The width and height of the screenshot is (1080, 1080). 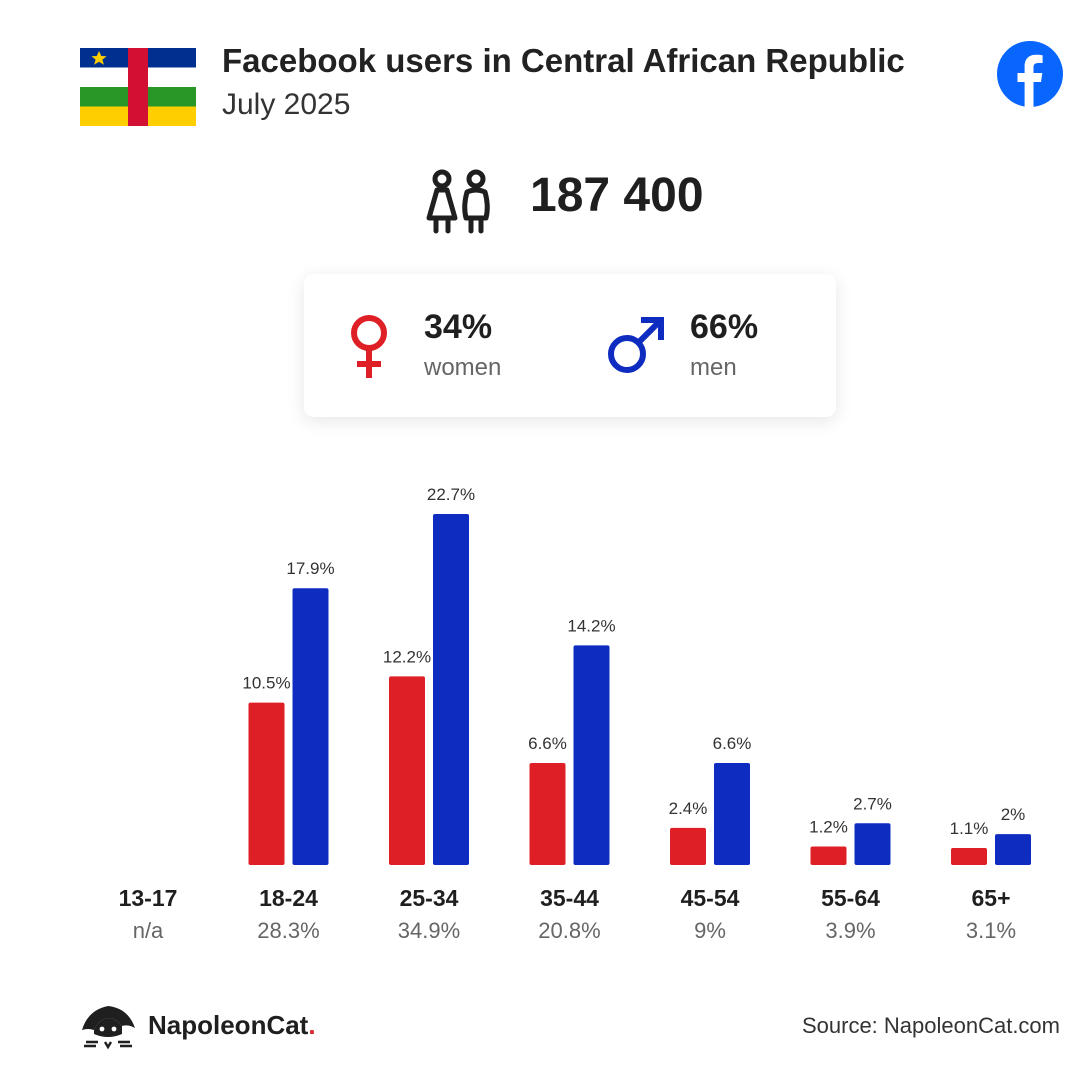 What do you see at coordinates (969, 828) in the screenshot?
I see `data-label-women-65+: 1.1%` at bounding box center [969, 828].